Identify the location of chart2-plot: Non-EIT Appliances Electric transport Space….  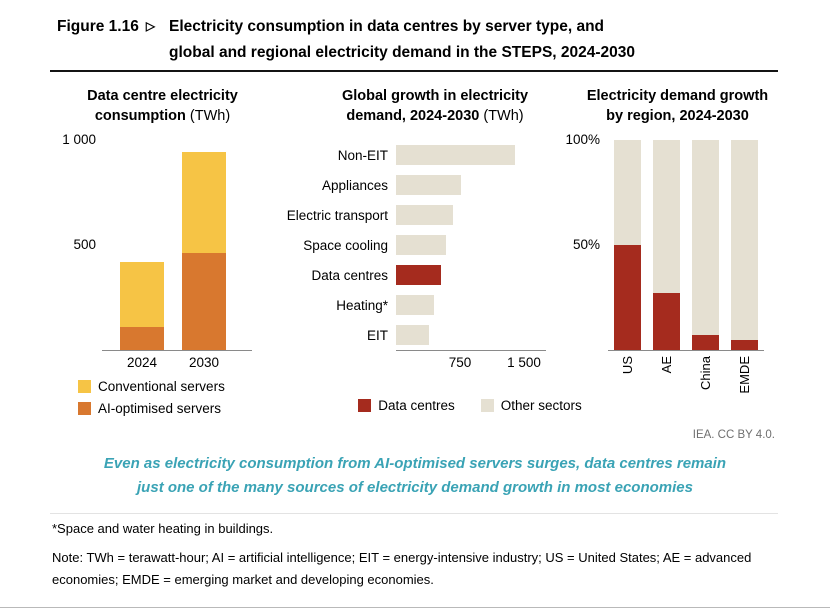
(408, 245).